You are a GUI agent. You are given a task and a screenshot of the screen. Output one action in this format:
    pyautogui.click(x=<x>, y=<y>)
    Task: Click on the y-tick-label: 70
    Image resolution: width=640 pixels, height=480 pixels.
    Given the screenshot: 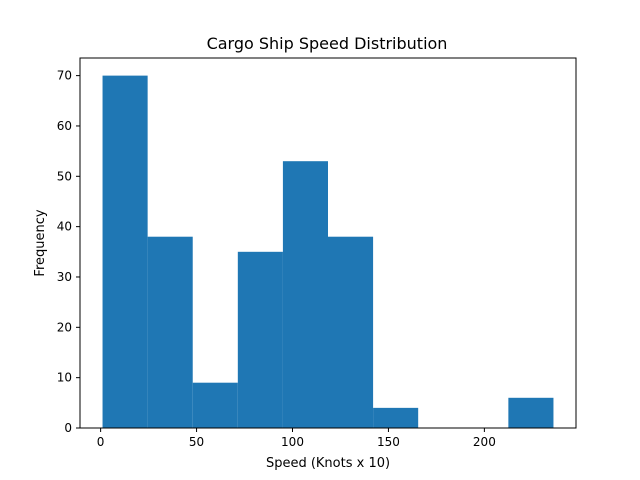 What is the action you would take?
    pyautogui.click(x=64, y=76)
    